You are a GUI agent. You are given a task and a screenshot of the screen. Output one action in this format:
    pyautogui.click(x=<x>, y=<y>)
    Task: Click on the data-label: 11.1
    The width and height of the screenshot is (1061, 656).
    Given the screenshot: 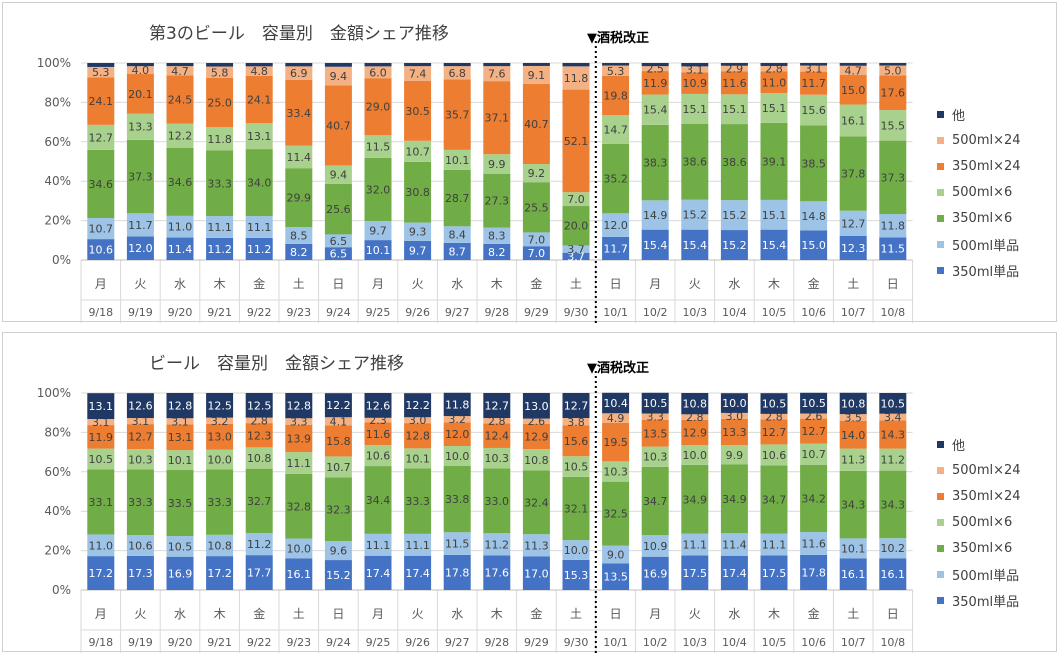 What is the action you would take?
    pyautogui.click(x=695, y=545)
    